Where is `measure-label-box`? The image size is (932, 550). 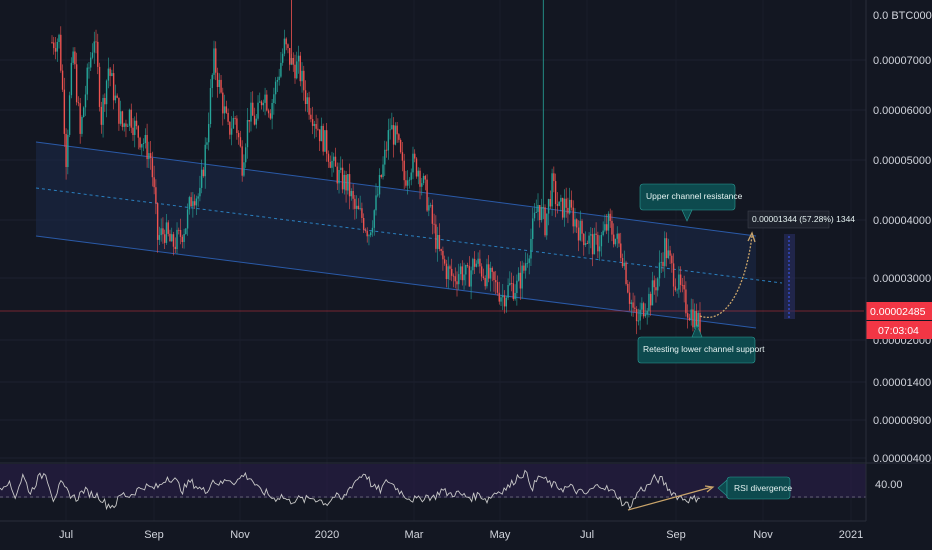
measure-label-box is located at coordinates (788, 219).